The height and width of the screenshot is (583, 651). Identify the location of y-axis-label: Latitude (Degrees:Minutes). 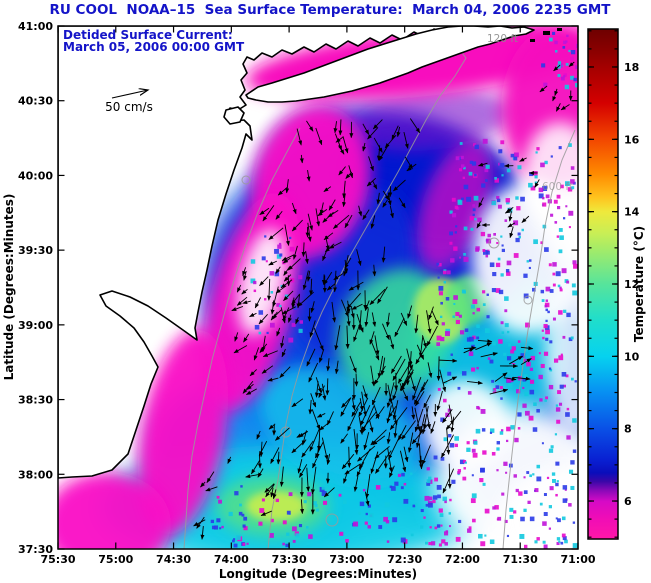
(9, 287).